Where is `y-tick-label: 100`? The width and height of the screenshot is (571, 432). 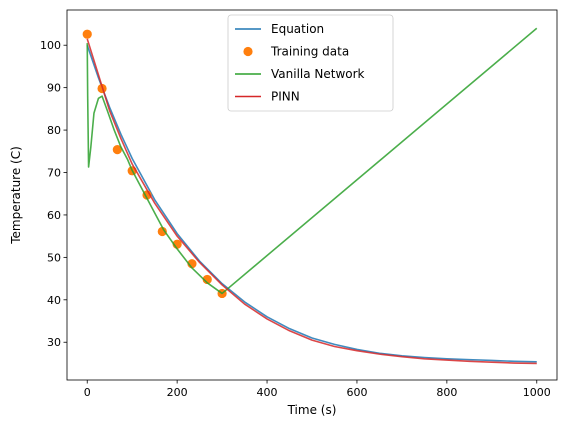 y-tick-label: 100 is located at coordinates (50, 45).